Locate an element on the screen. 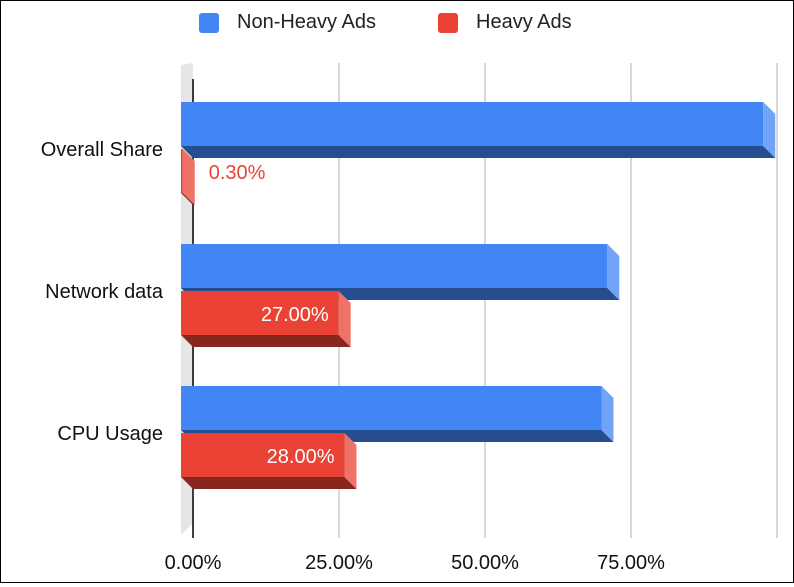  legend-item-heavy-ads: Heavy Ads is located at coordinates (505, 22).